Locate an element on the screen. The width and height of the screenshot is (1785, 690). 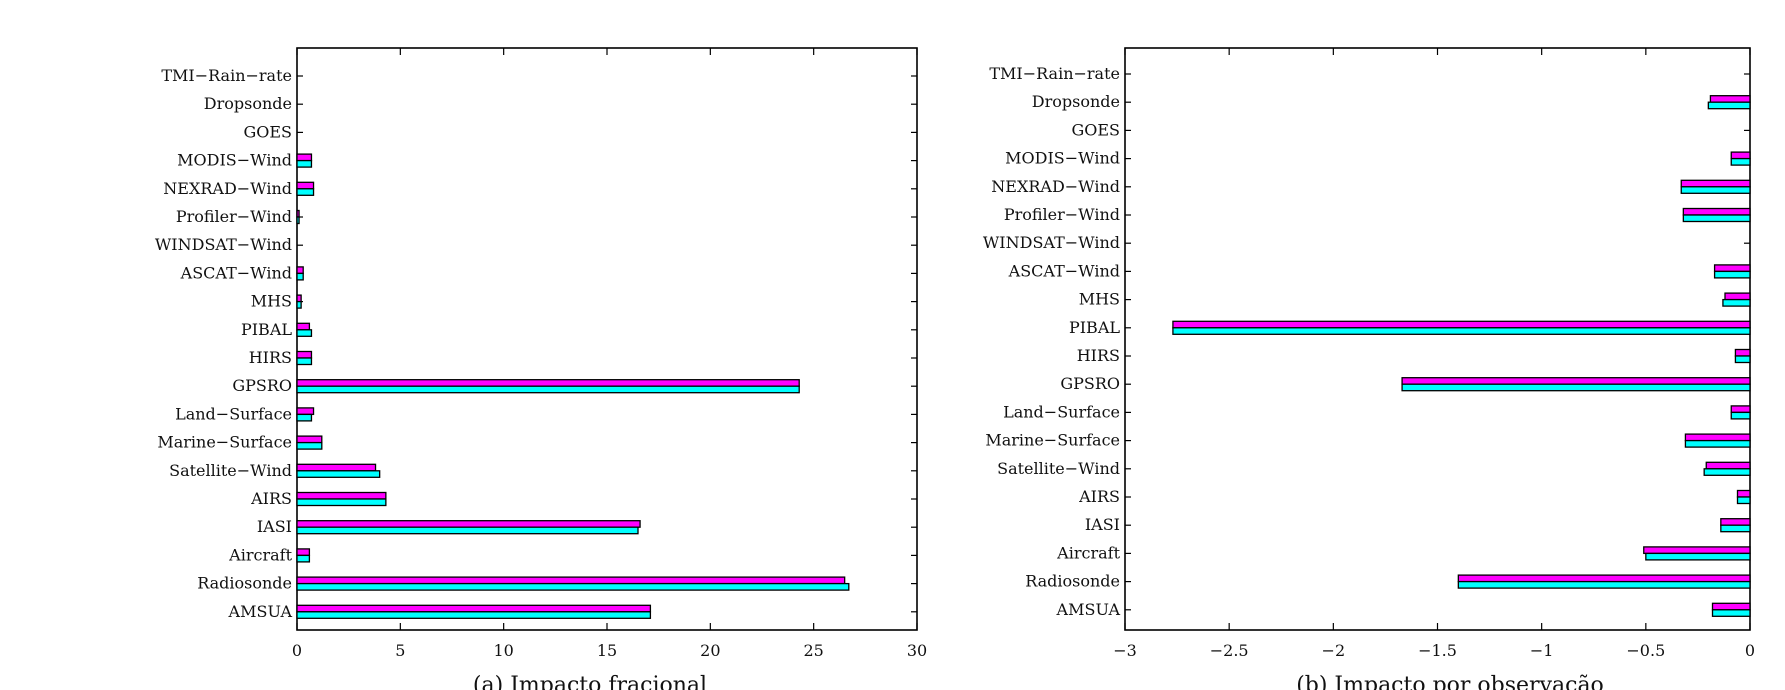
x-tick-label: −2.5 is located at coordinates (1229, 650).